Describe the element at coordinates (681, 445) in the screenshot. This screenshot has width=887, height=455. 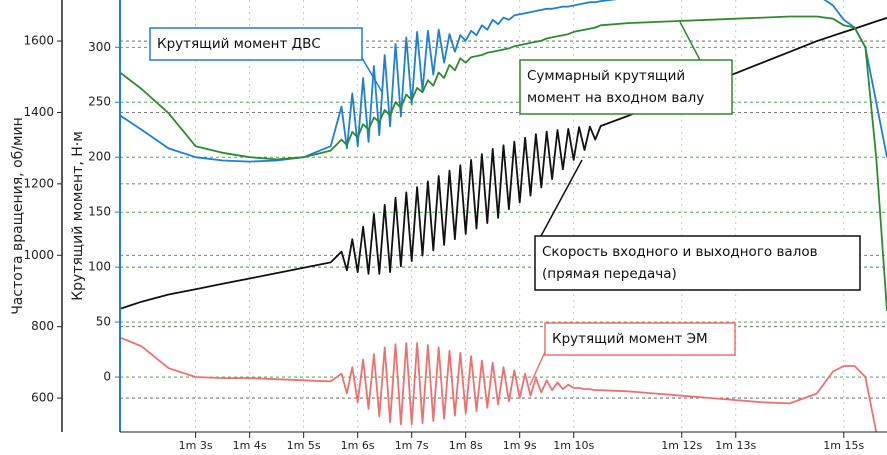
I see `x-tick-label: 1m 12s` at that location.